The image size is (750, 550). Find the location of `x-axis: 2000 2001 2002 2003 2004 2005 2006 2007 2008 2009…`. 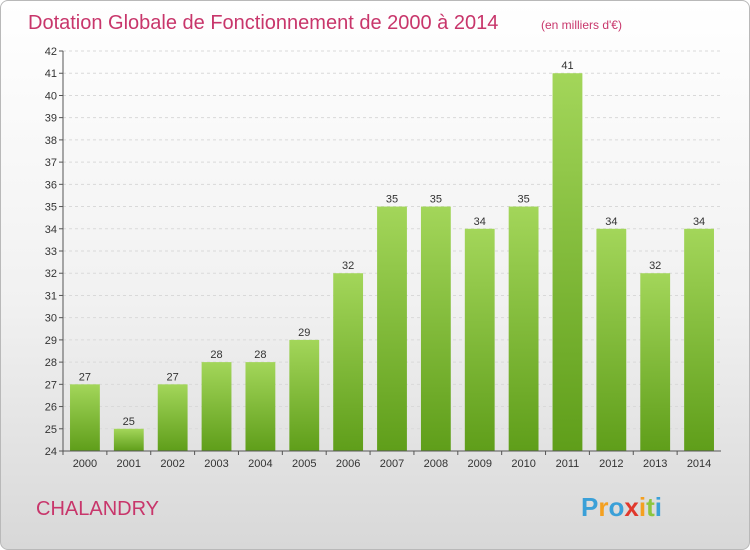

x-axis: 2000 2001 2002 2003 2004 2005 2006 2007 2008 2009… is located at coordinates (391, 460).